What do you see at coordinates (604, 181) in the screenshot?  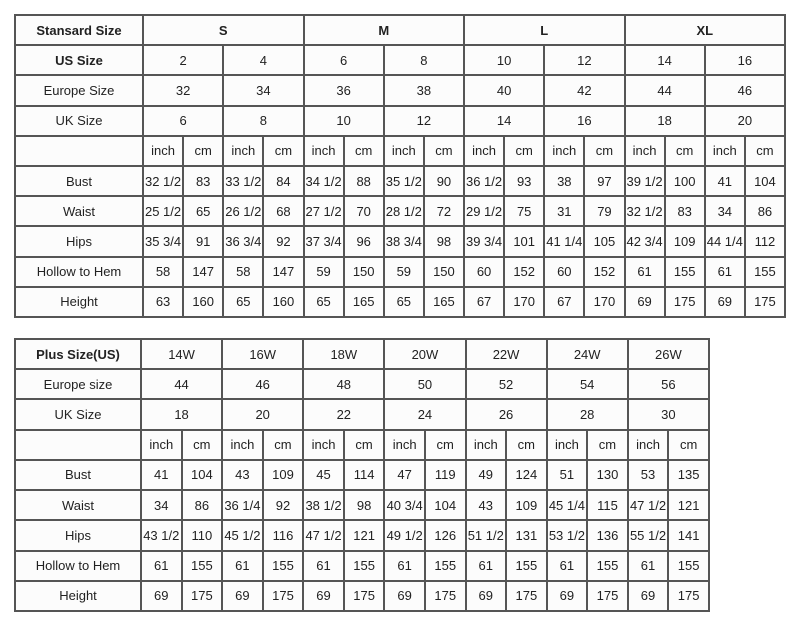 I see `measurement-value: 97` at bounding box center [604, 181].